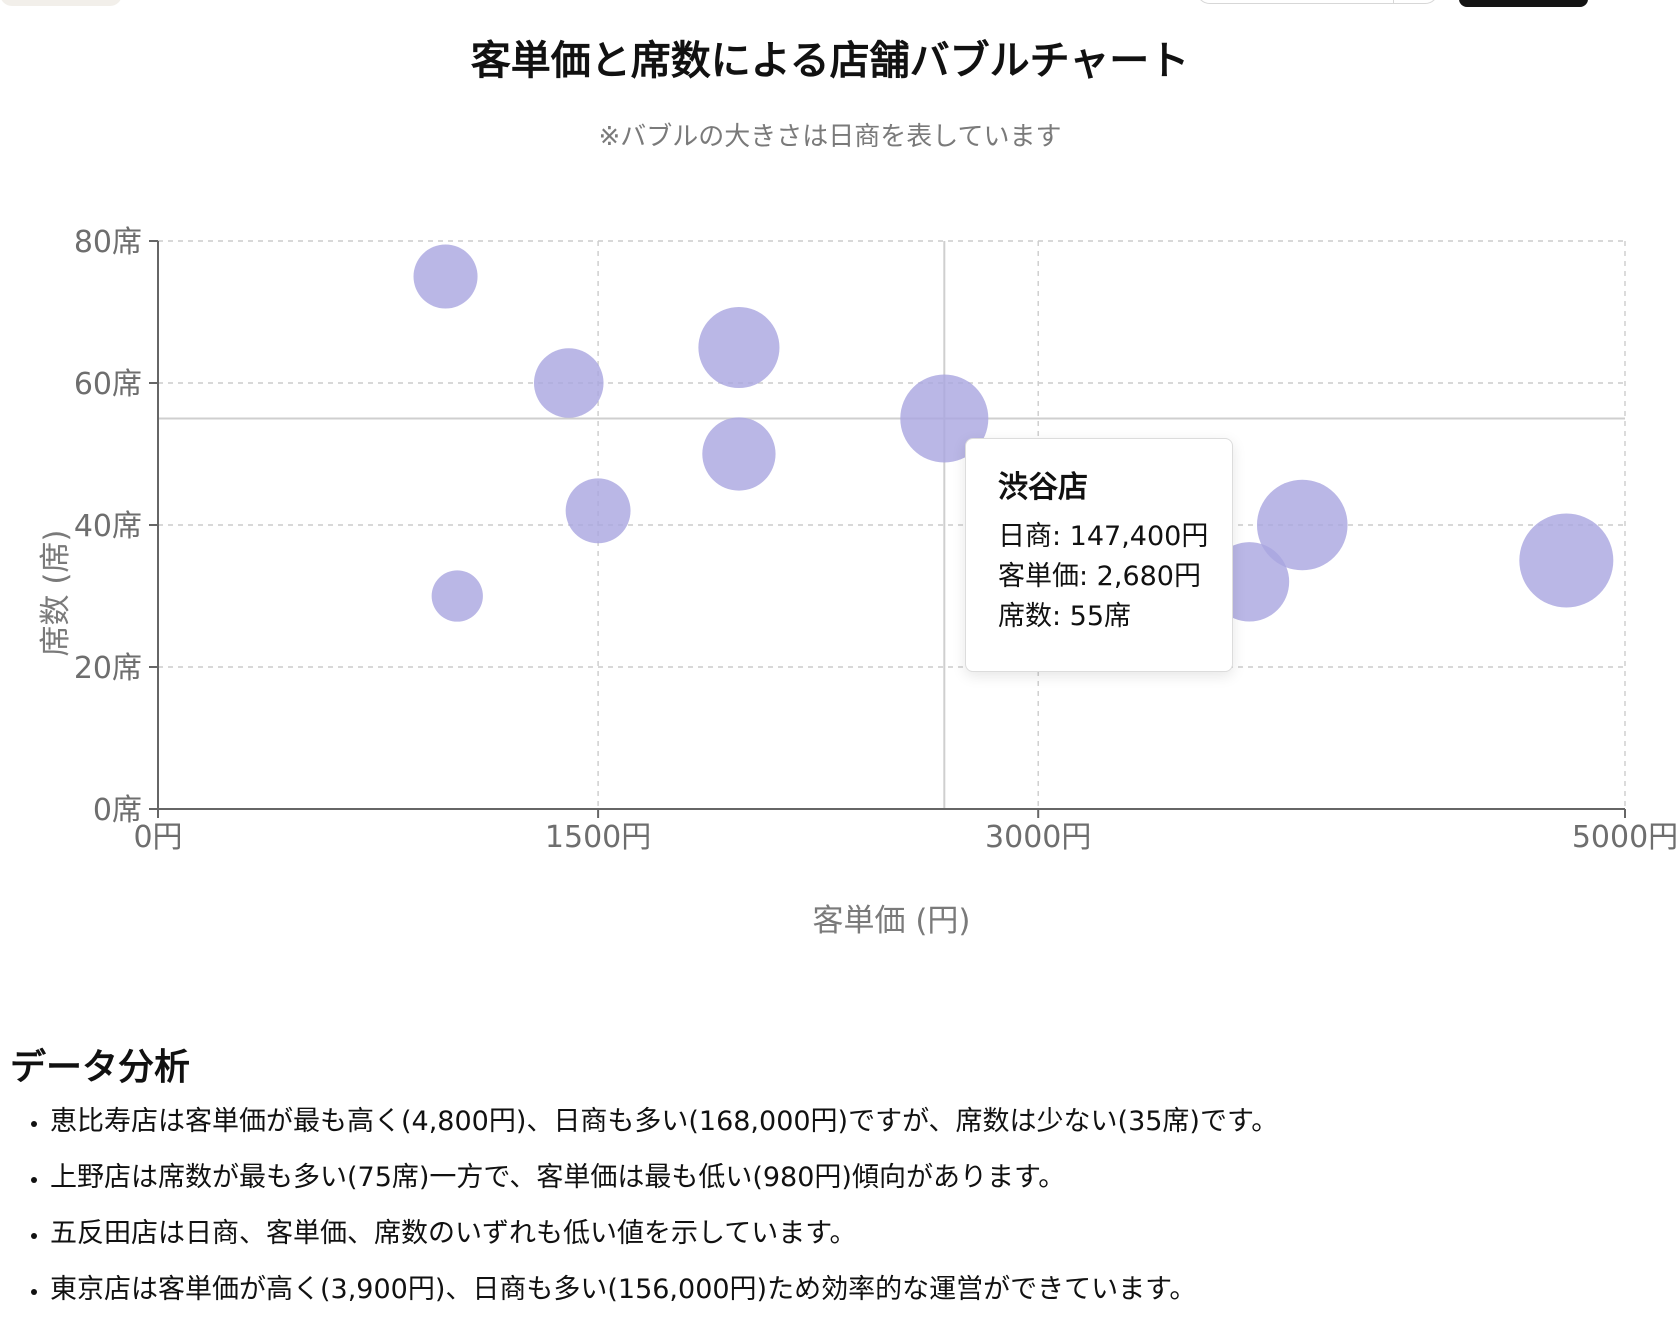 The height and width of the screenshot is (1330, 1680). I want to click on analysis-heading: データ分析, so click(100, 1067).